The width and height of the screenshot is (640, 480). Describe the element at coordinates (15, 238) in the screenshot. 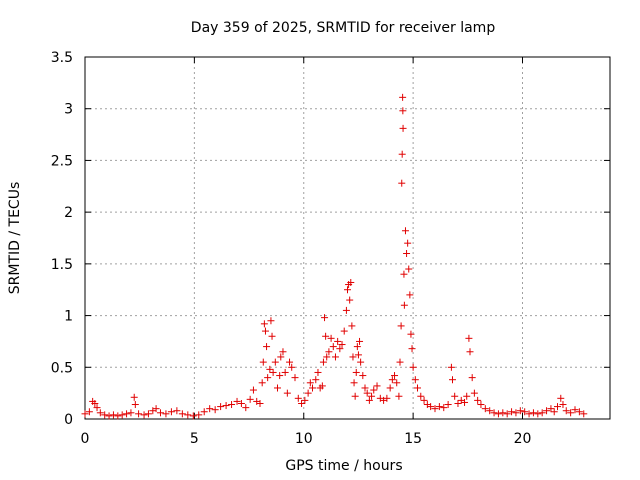

I see `y-axis-label: SRMTID / TECUs` at that location.